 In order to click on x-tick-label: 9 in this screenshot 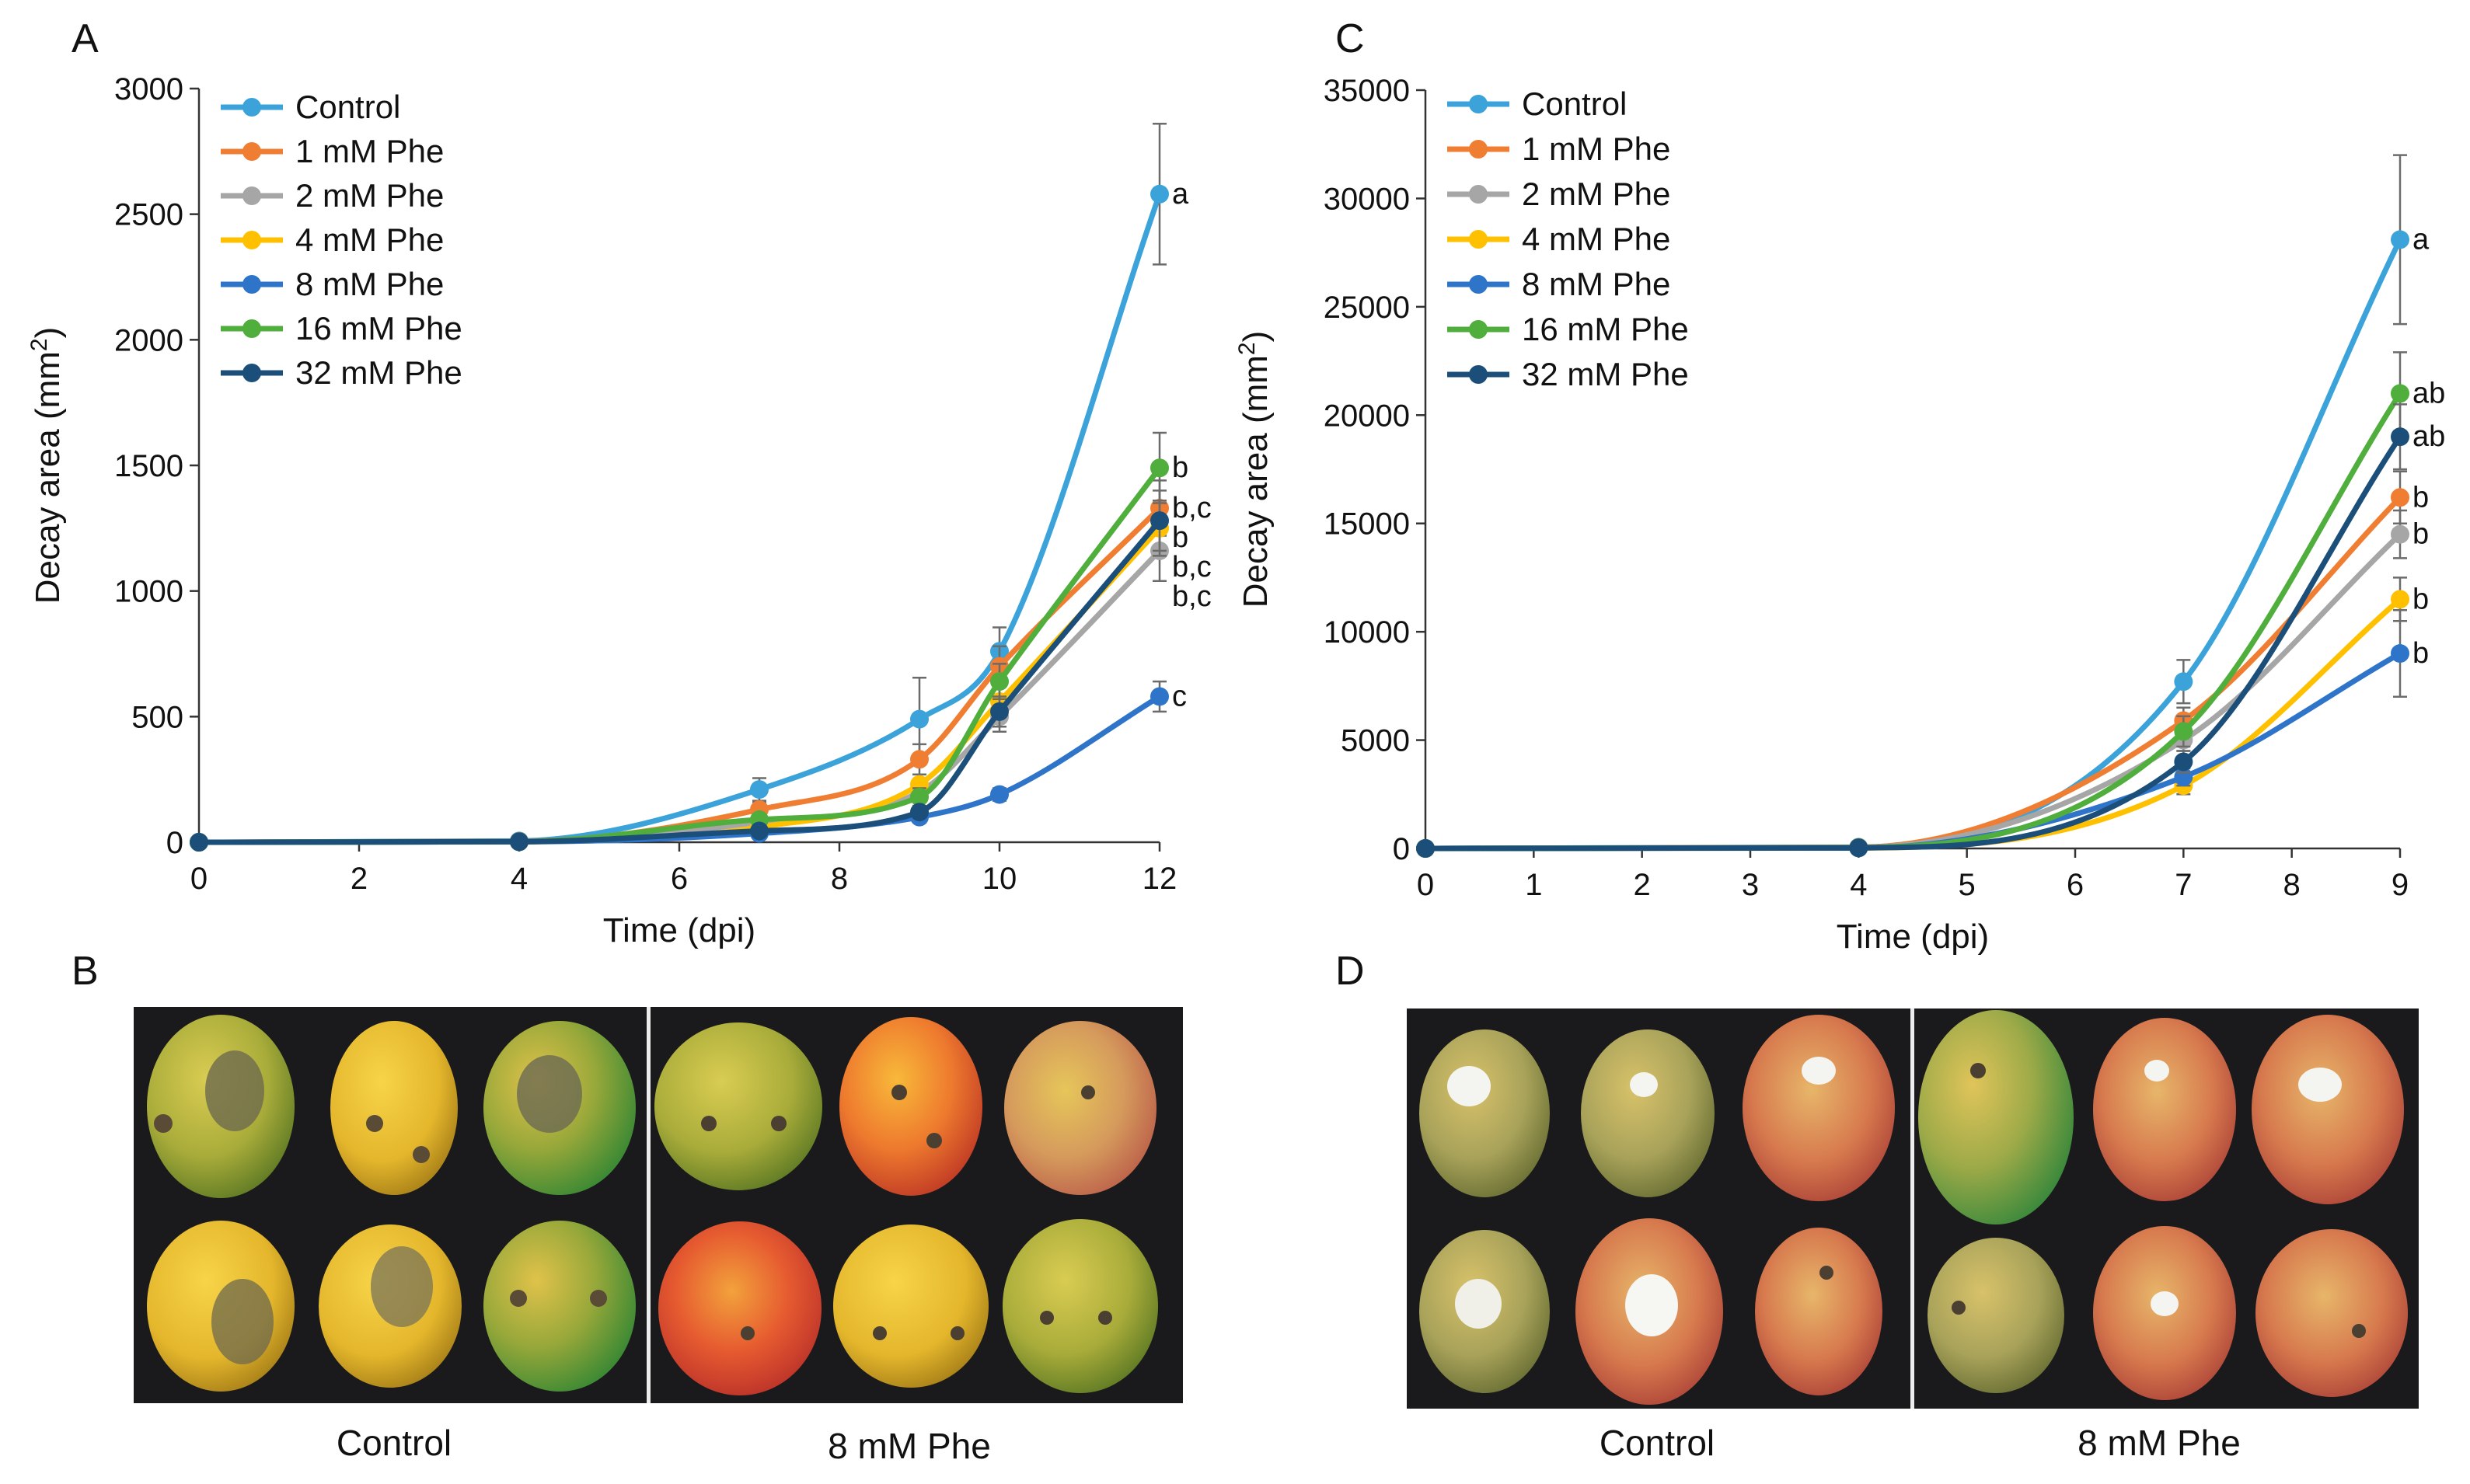, I will do `click(2400, 885)`.